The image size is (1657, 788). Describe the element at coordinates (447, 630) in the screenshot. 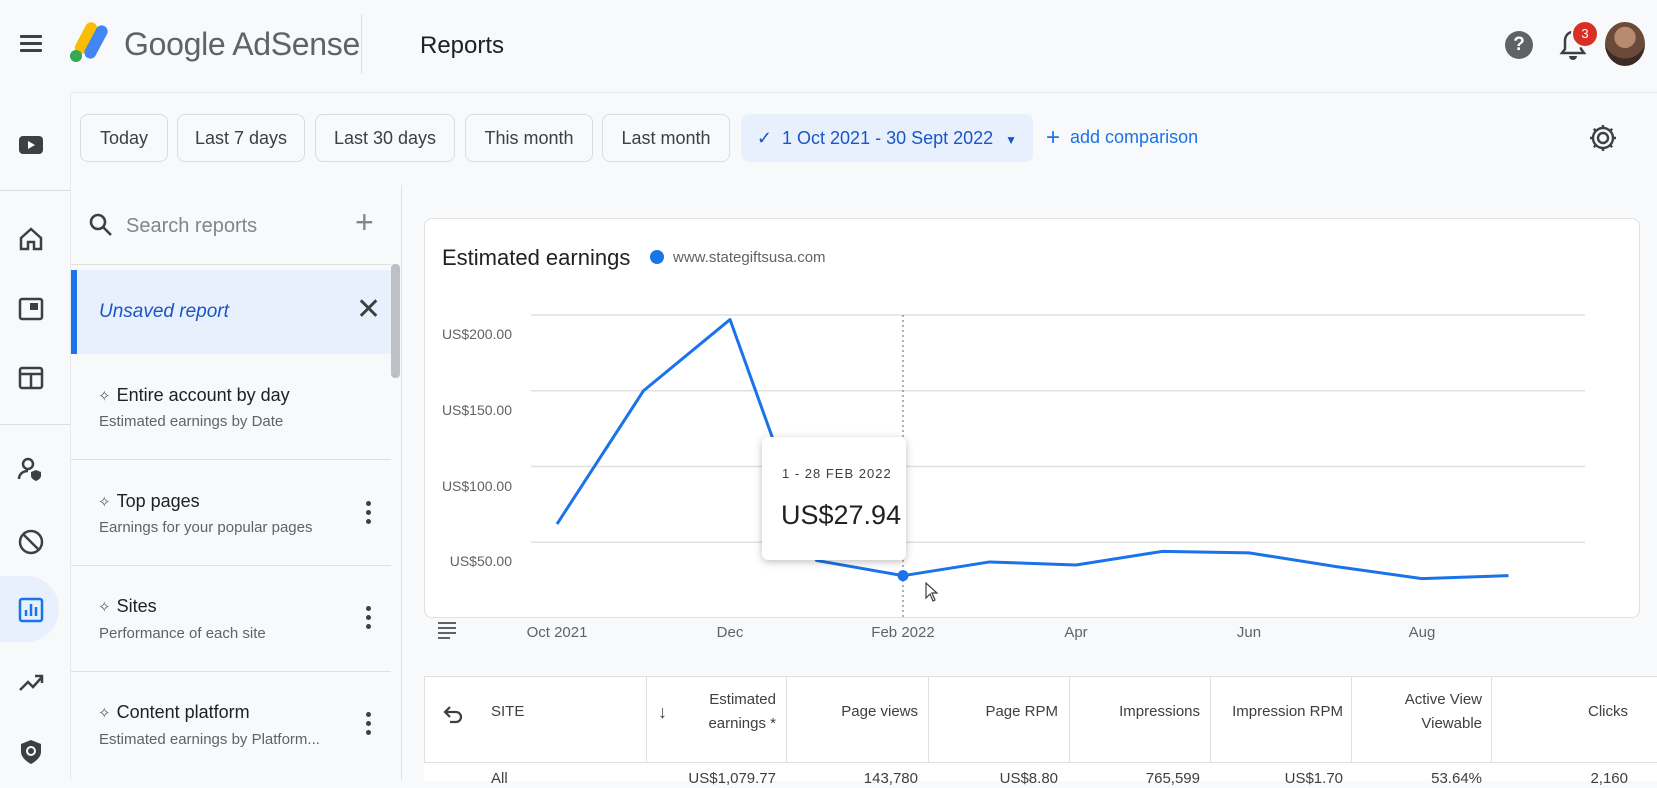

I see `chart-menu-icon` at that location.